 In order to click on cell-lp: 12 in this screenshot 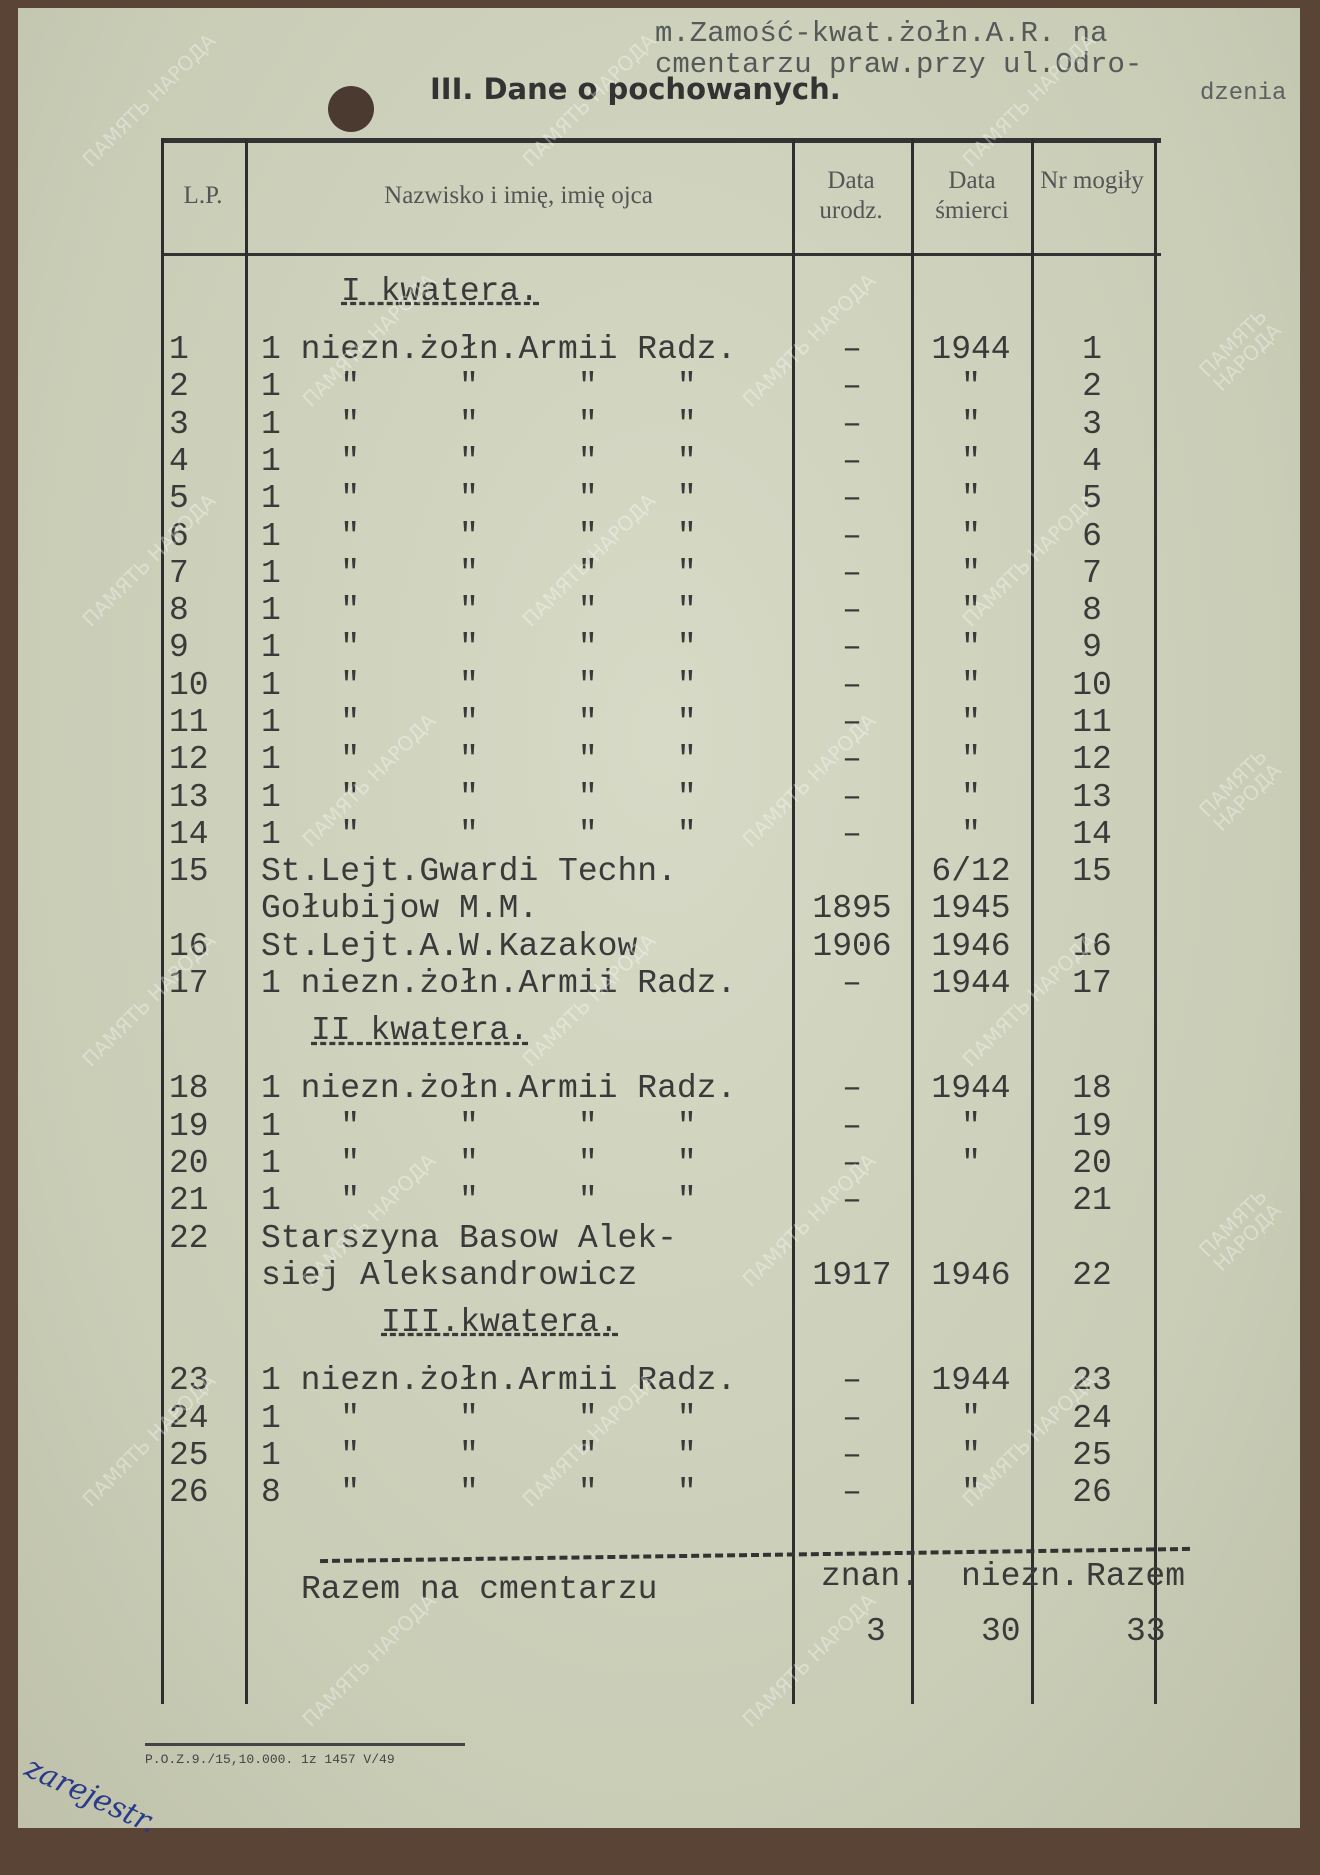, I will do `click(189, 760)`.